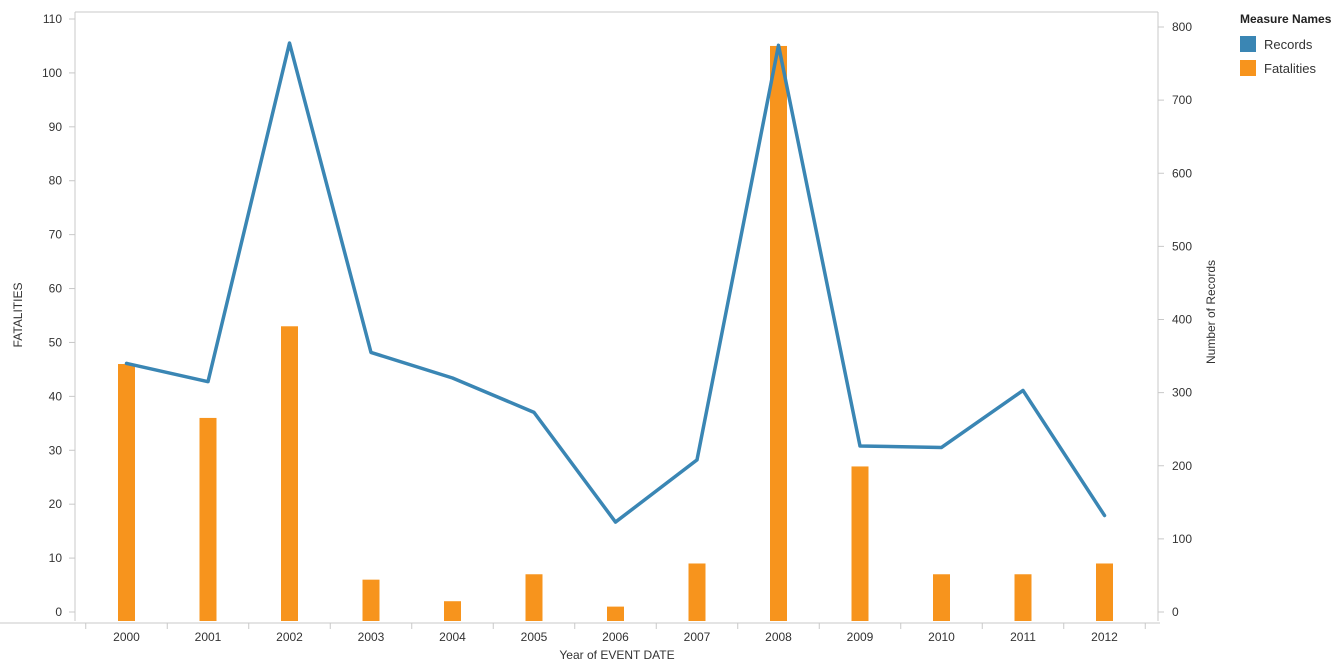 The image size is (1338, 661). I want to click on x-tick-label-2004: 2004, so click(452, 637).